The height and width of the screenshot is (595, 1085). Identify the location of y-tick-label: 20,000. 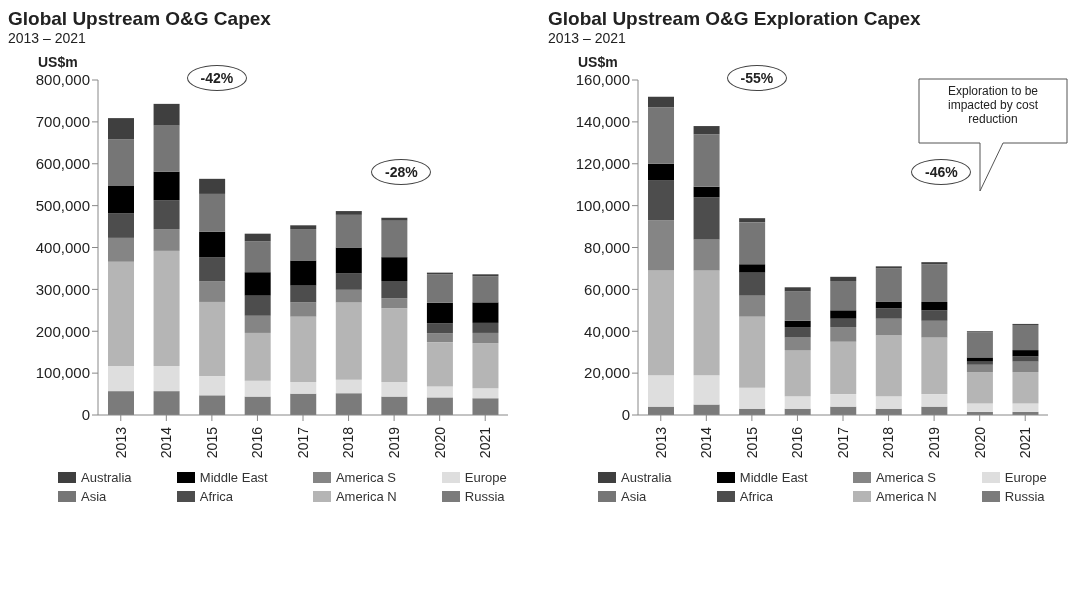
(607, 373).